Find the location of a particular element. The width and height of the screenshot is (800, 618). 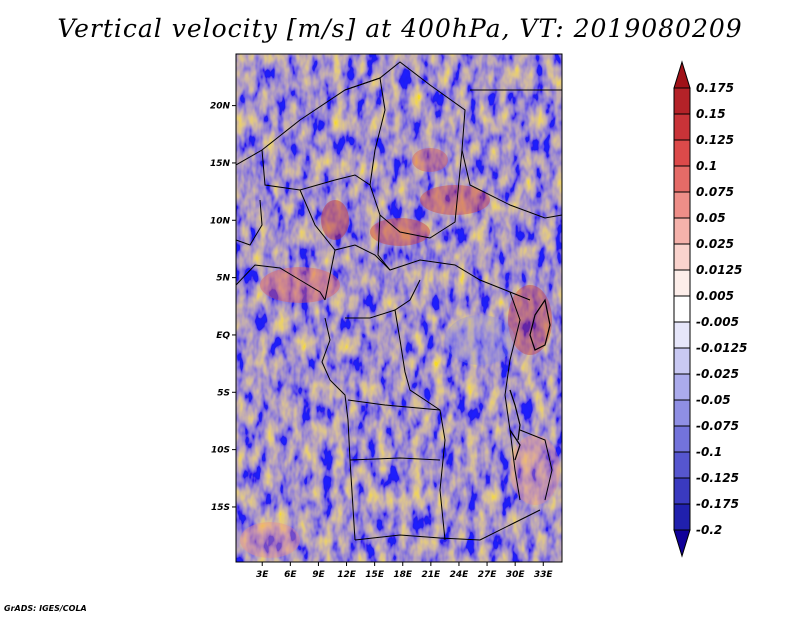

colorbar-label: -0.075 is located at coordinates (717, 426).